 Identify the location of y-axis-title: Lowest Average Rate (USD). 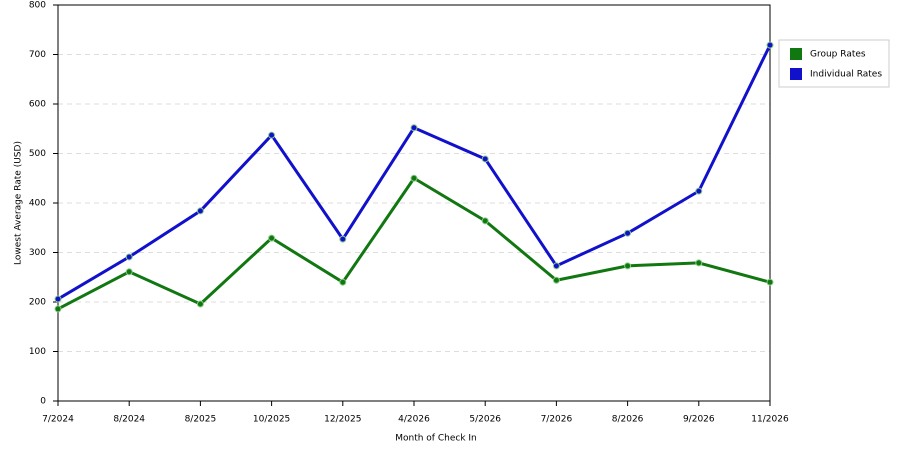
(19, 203).